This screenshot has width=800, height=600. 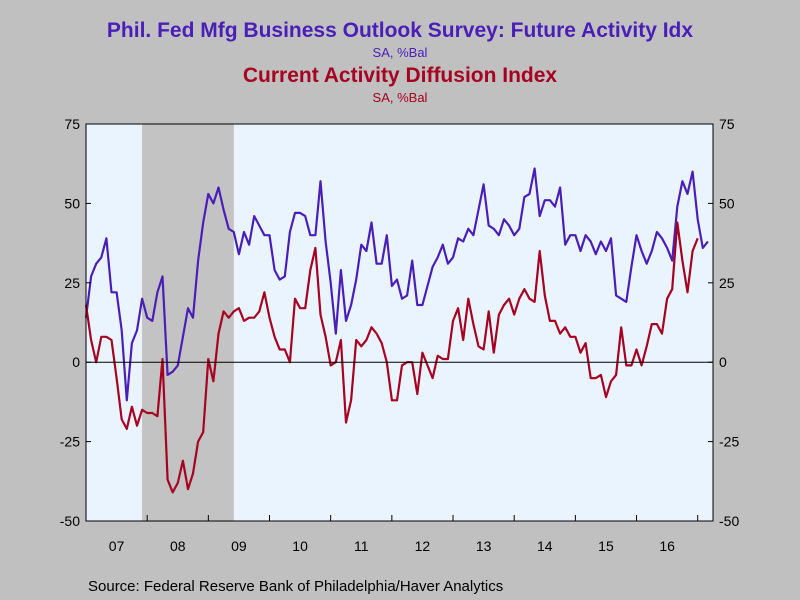 What do you see at coordinates (72, 203) in the screenshot?
I see `y-tick-label-left: 50` at bounding box center [72, 203].